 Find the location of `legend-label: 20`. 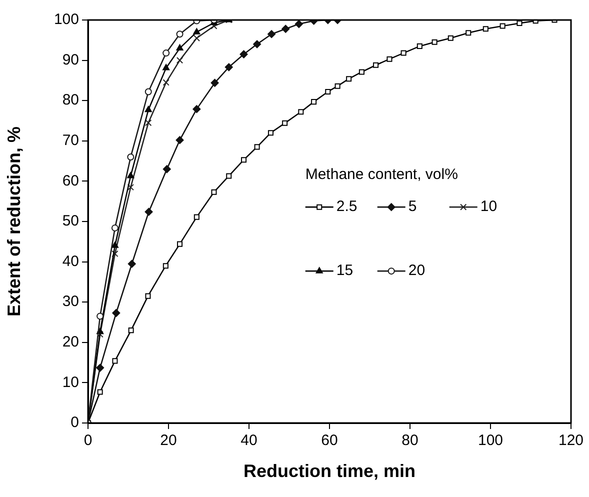

legend-label: 20 is located at coordinates (417, 271).